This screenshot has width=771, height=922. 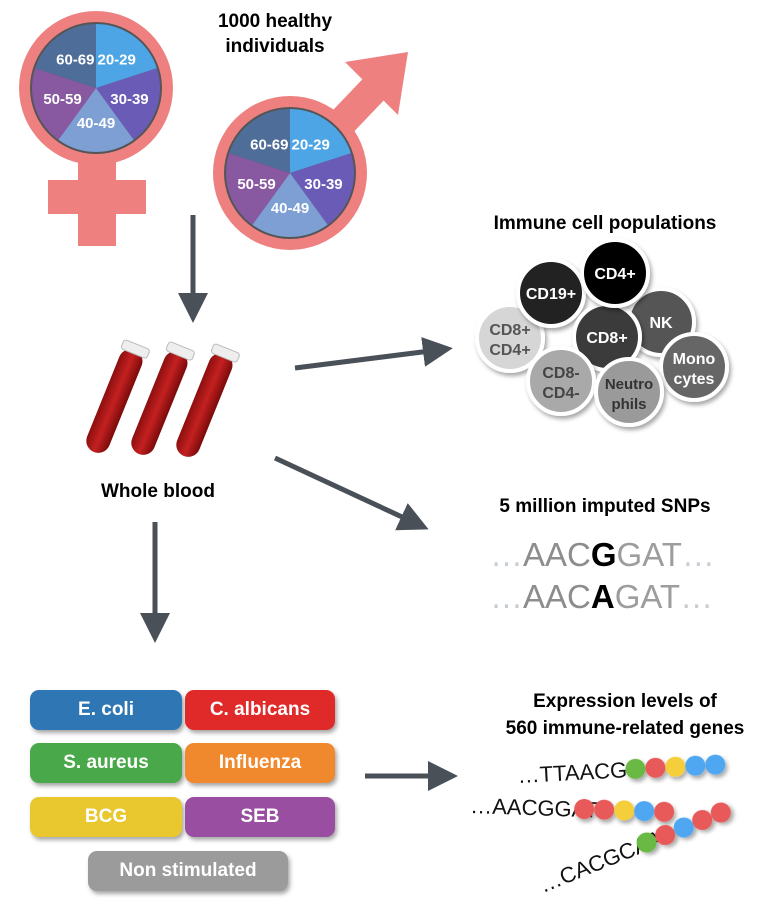 What do you see at coordinates (661, 323) in the screenshot?
I see `svg-text: NK` at bounding box center [661, 323].